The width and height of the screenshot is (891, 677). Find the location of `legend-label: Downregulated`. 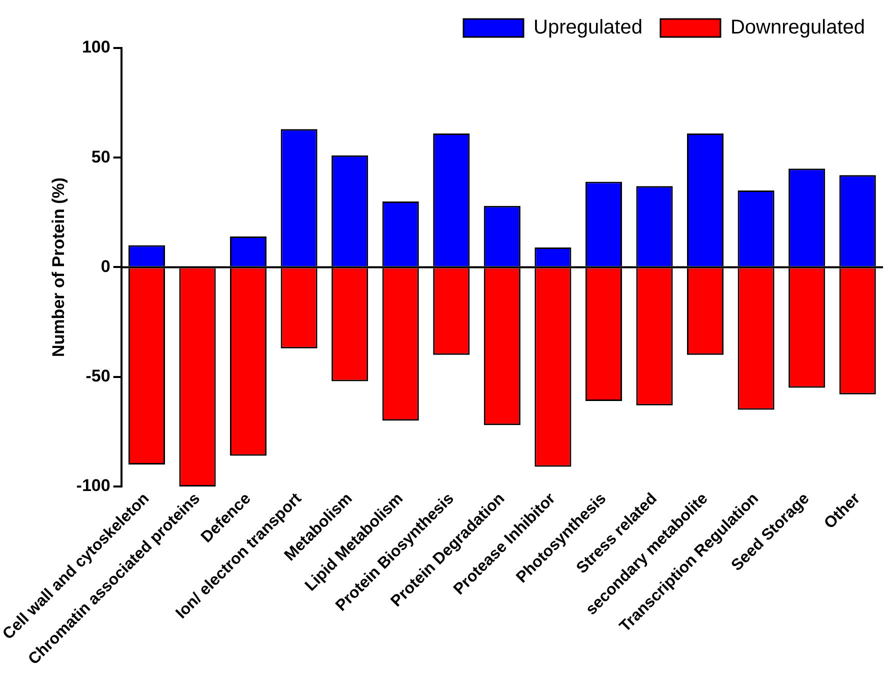

legend-label: Downregulated is located at coordinates (797, 27).